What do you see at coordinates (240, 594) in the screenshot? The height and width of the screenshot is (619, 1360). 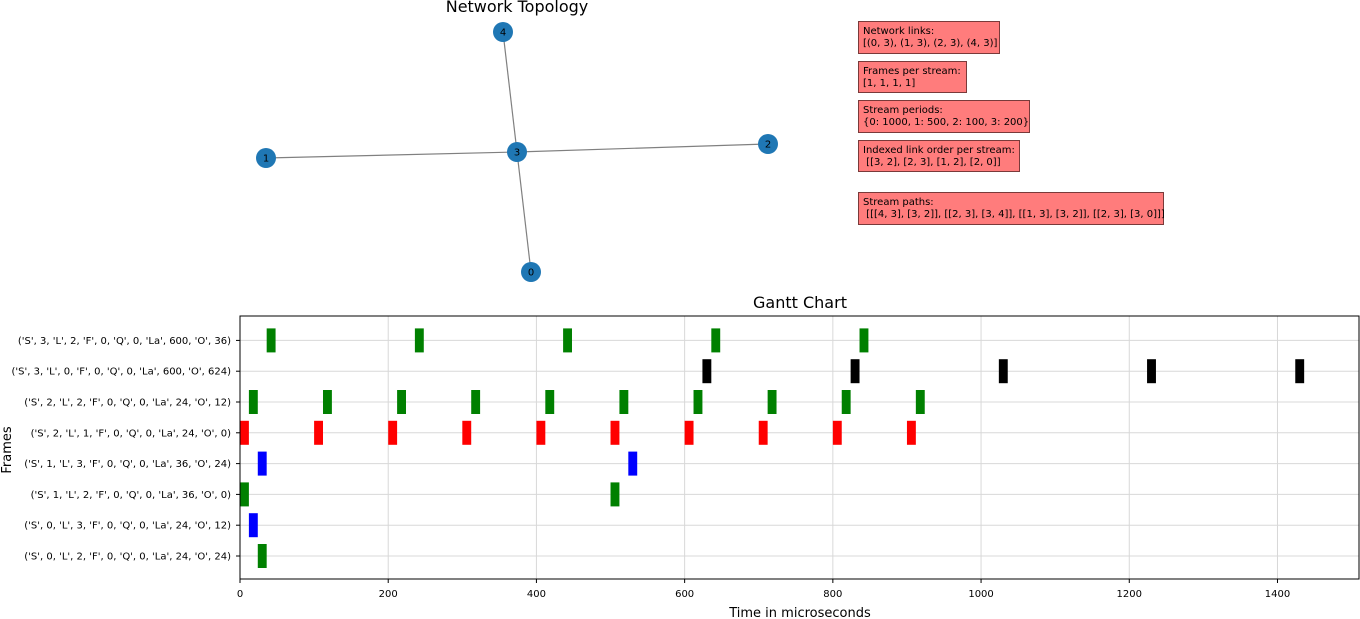 I see `x-tick-label: 0` at bounding box center [240, 594].